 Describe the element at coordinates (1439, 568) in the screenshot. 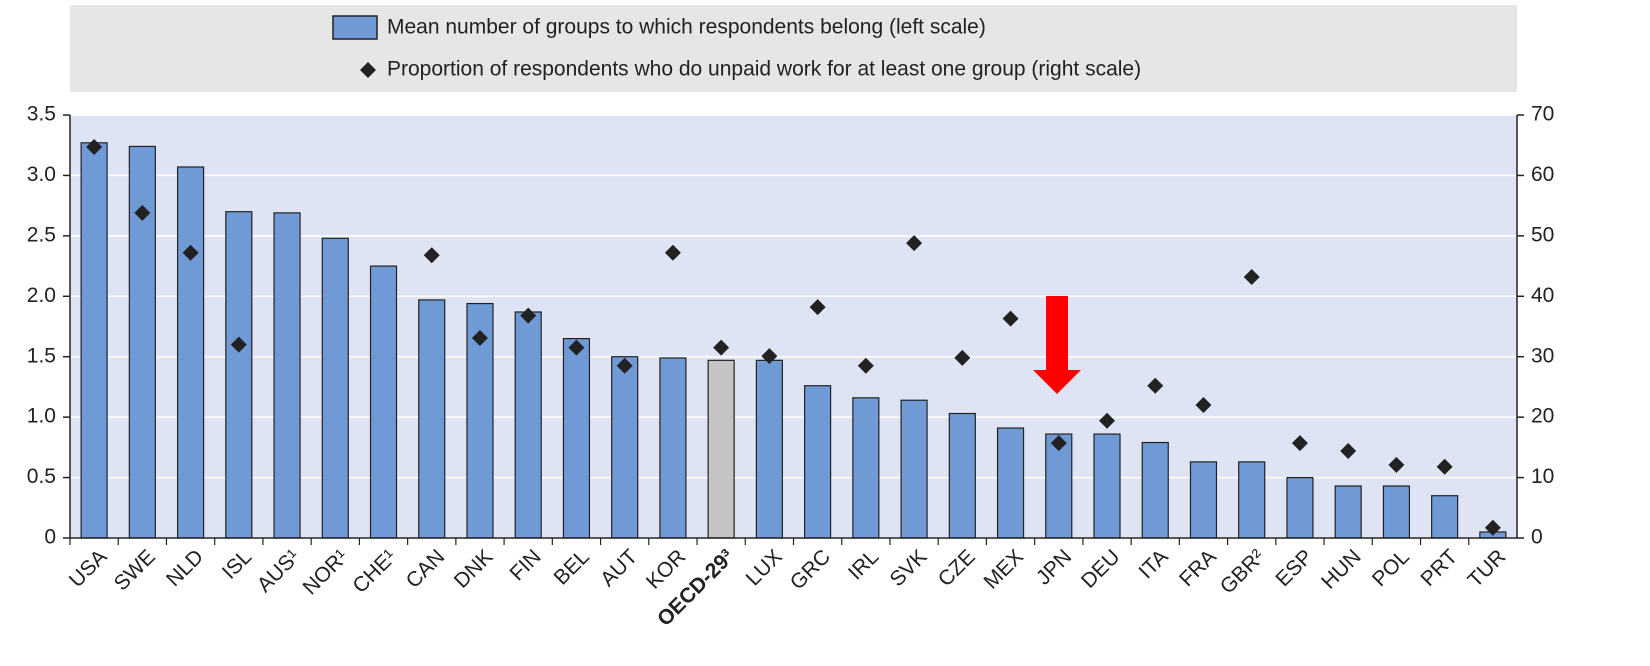

I see `x-tick-label: PRT` at that location.